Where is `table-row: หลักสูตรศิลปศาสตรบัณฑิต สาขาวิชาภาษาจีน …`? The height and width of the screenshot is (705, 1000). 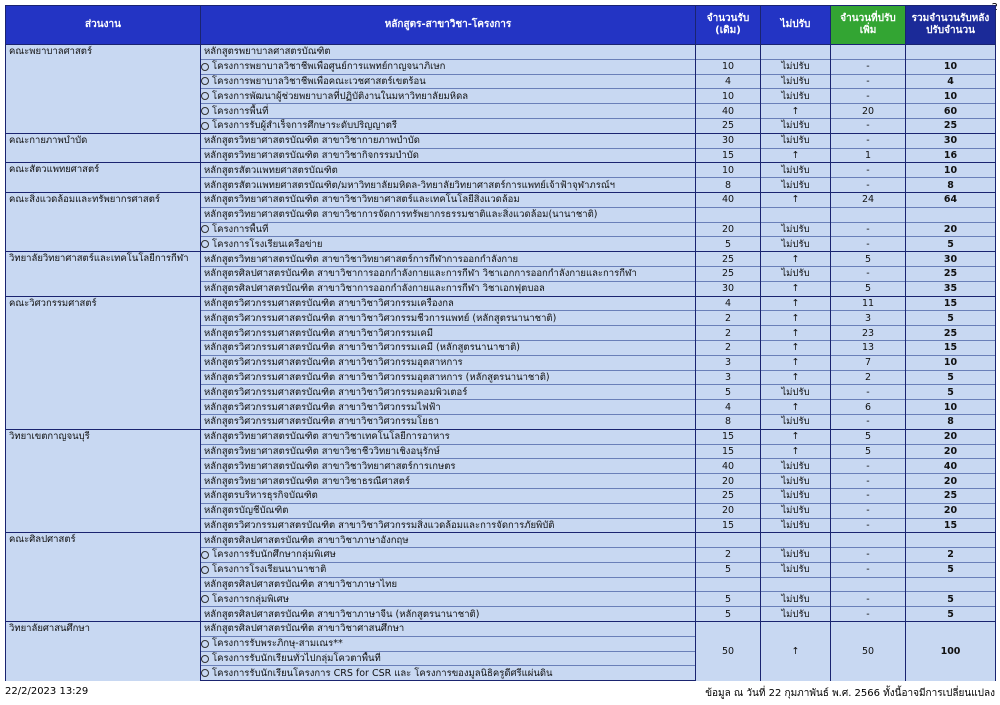
table-row: หลักสูตรศิลปศาสตรบัณฑิต สาขาวิชาภาษาจีน … is located at coordinates (501, 614).